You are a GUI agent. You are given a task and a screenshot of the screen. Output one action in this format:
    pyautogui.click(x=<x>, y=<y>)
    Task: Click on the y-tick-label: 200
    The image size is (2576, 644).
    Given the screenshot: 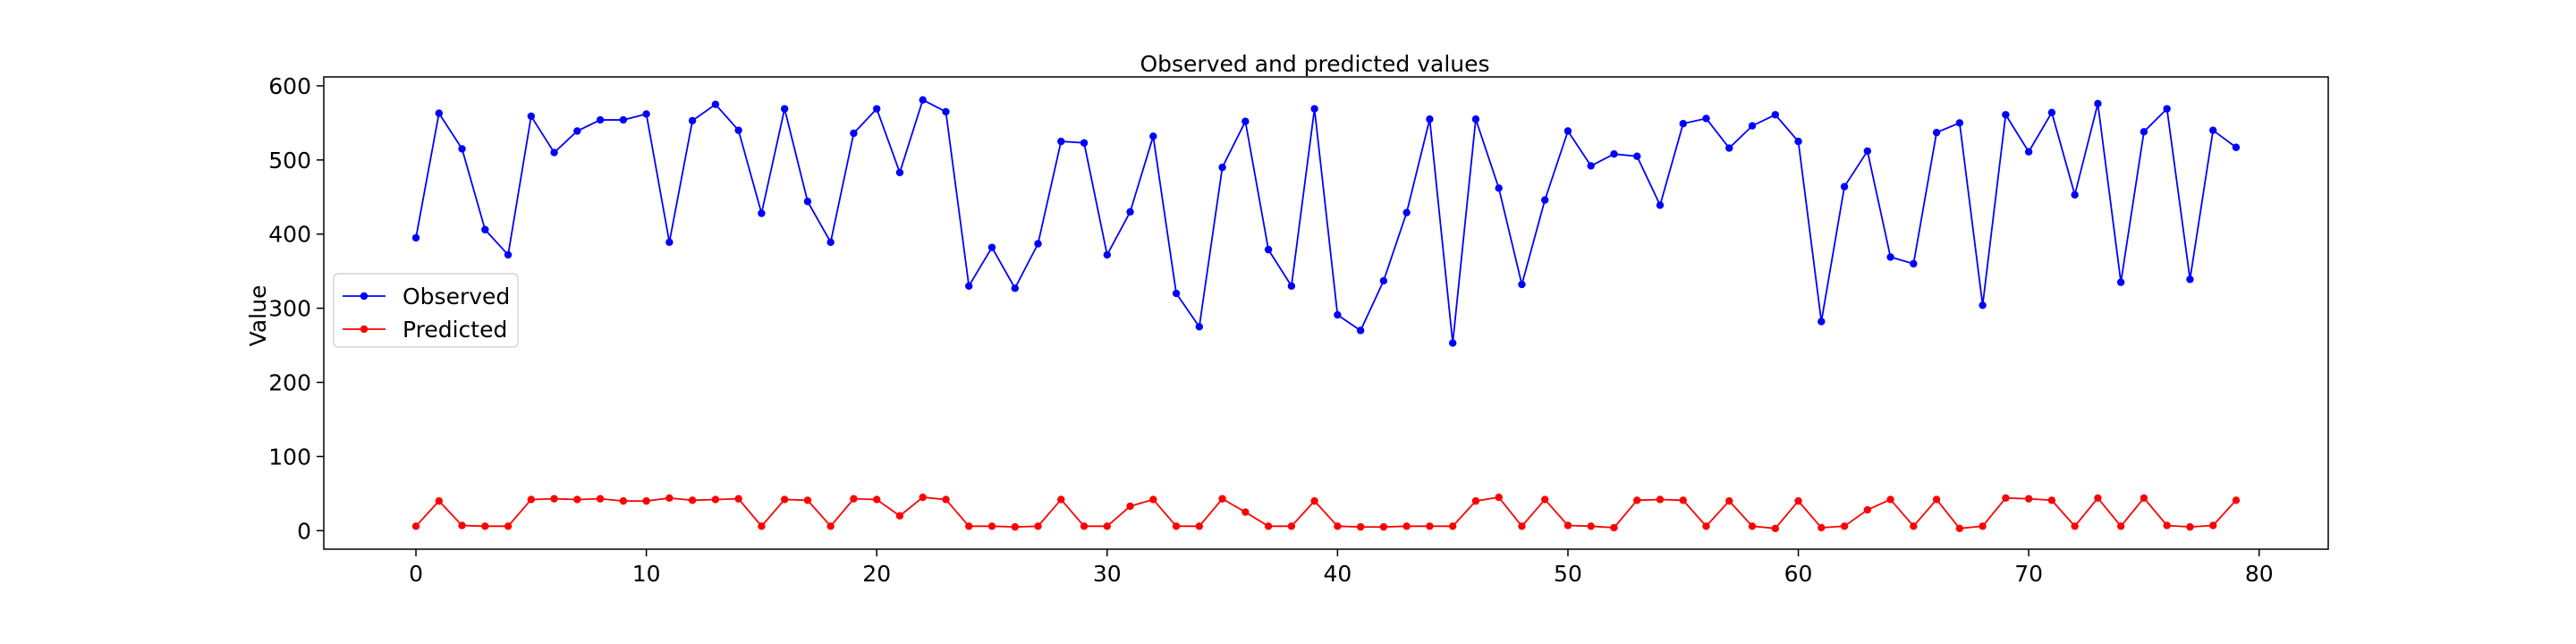 What is the action you would take?
    pyautogui.click(x=289, y=383)
    